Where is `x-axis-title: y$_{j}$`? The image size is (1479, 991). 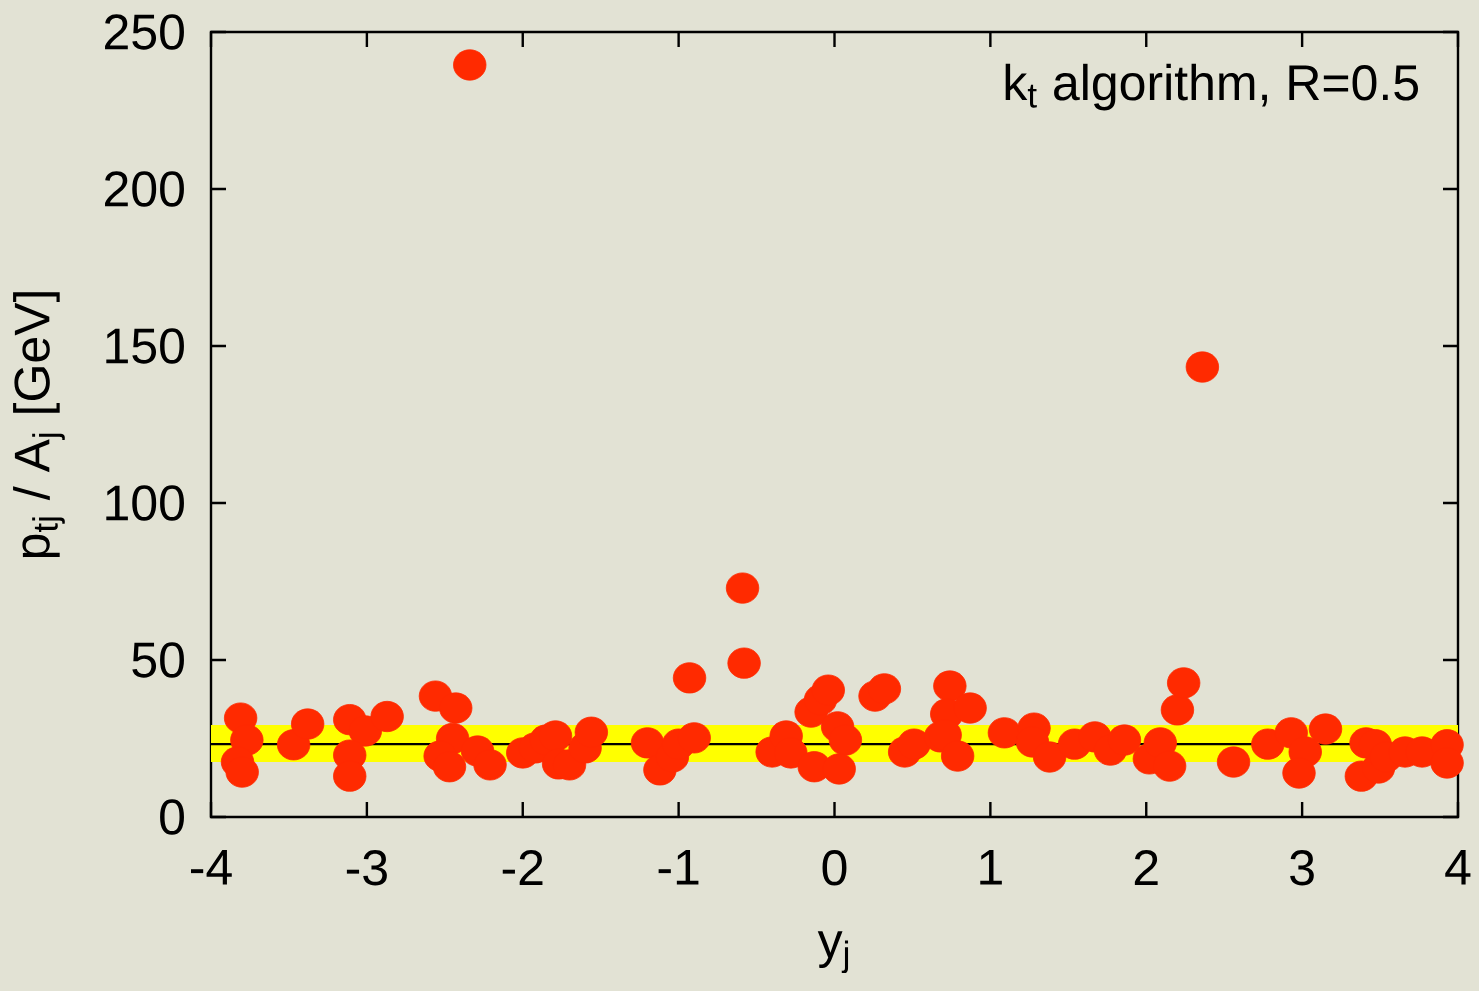 x-axis-title: y$_{j}$ is located at coordinates (833, 952).